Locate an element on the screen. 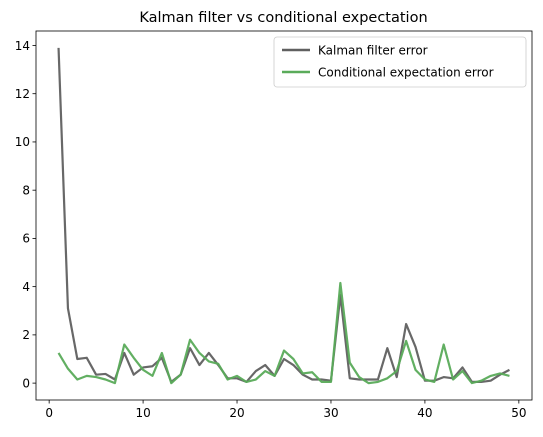  x-axis: 0 10 20 30 40 50 is located at coordinates (285, 410).